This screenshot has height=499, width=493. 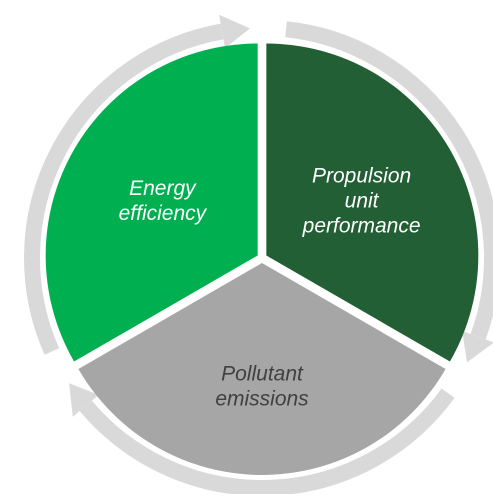 I want to click on segment-label: Energy efficiency, so click(x=163, y=201).